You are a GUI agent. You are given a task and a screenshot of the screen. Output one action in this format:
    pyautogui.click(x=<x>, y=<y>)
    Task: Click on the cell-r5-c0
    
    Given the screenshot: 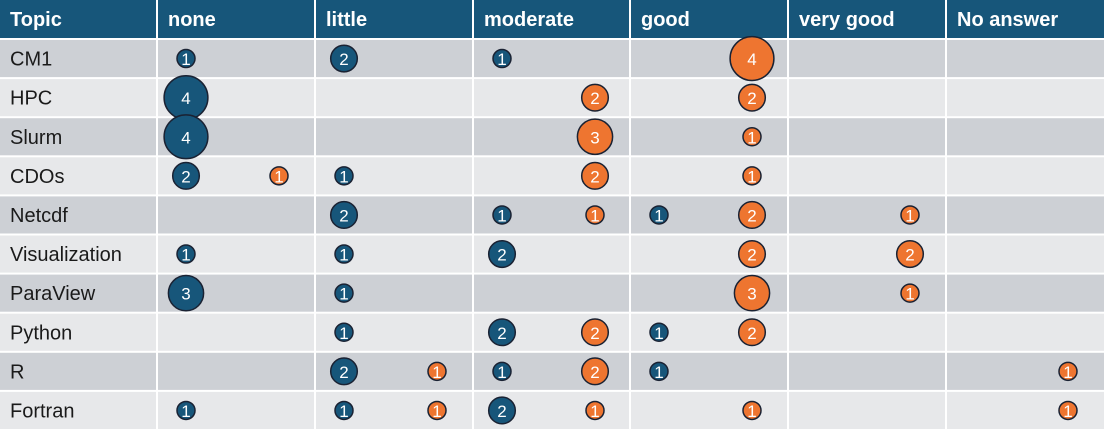 What is the action you would take?
    pyautogui.click(x=78, y=254)
    